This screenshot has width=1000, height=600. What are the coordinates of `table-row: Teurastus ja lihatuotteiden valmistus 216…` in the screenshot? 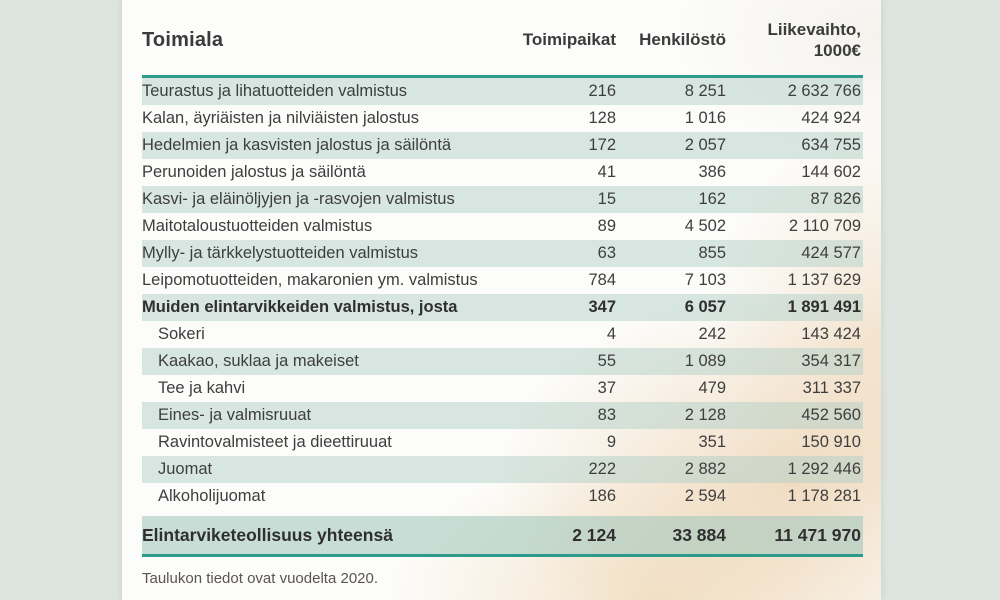 It's located at (502, 91).